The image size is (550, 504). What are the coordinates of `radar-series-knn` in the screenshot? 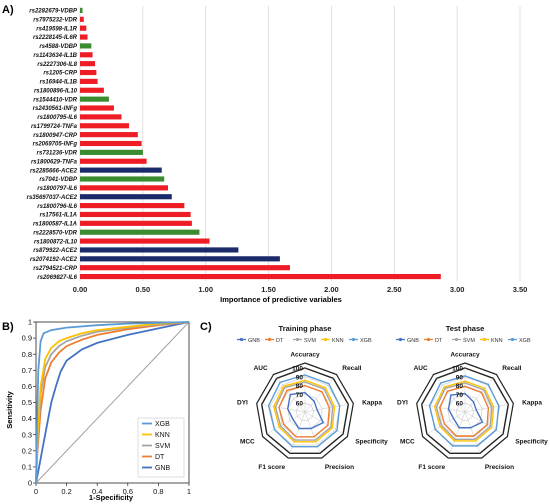 It's located at (464, 411).